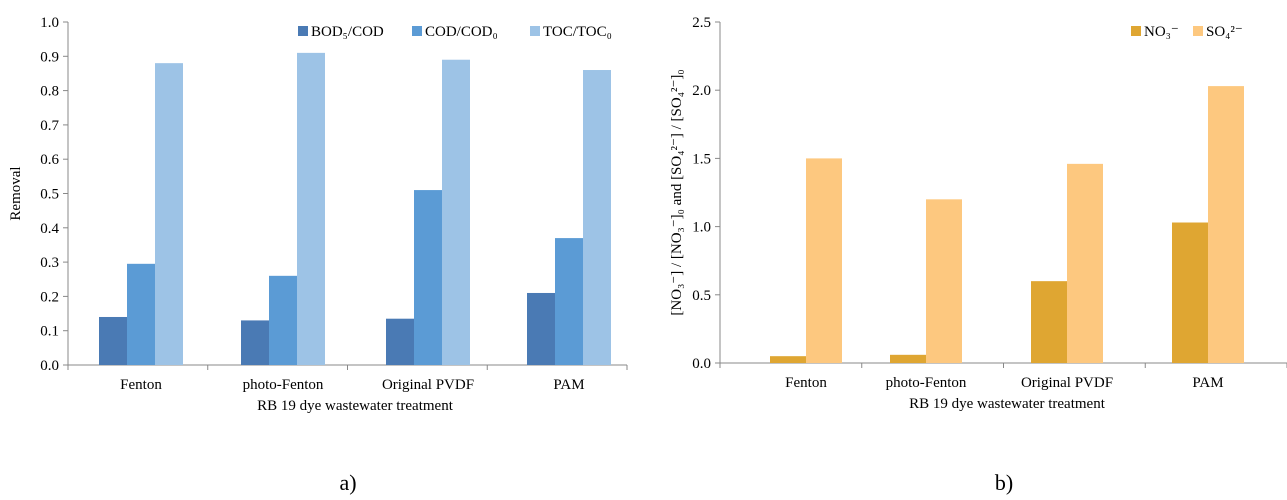 The width and height of the screenshot is (1287, 500). What do you see at coordinates (1007, 404) in the screenshot?
I see `chart-b-x-label: RB 19 dye wastewater treatment` at bounding box center [1007, 404].